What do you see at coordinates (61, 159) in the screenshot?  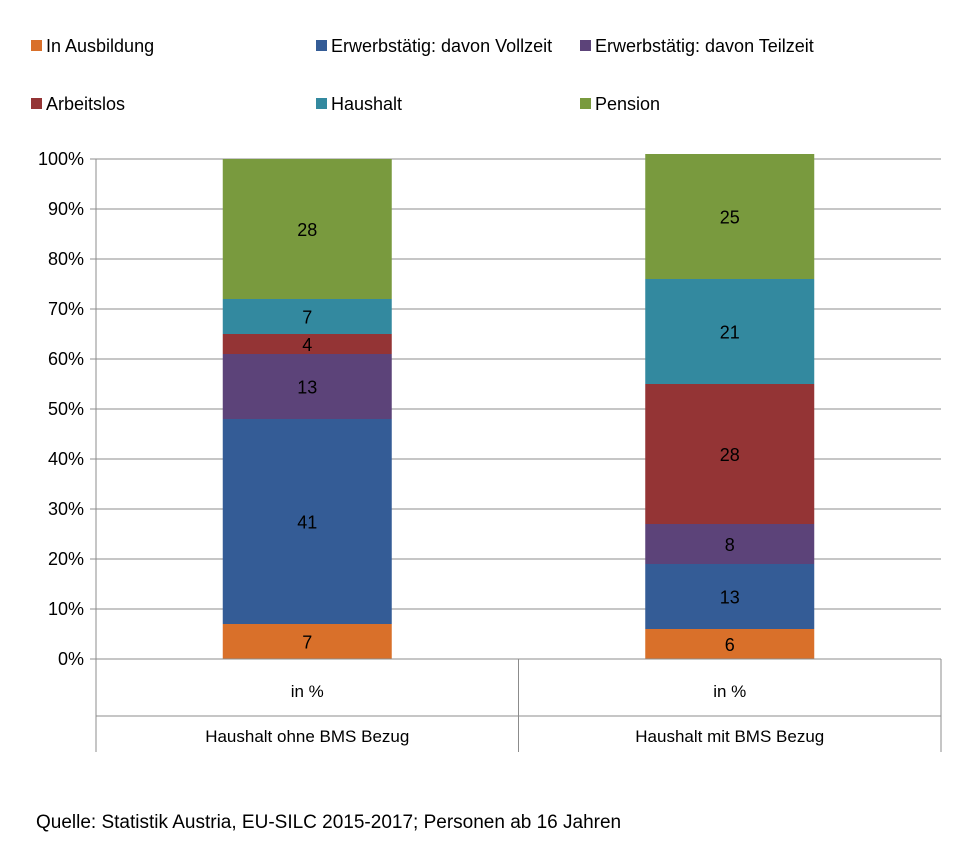 I see `y-tick-label: 100%` at bounding box center [61, 159].